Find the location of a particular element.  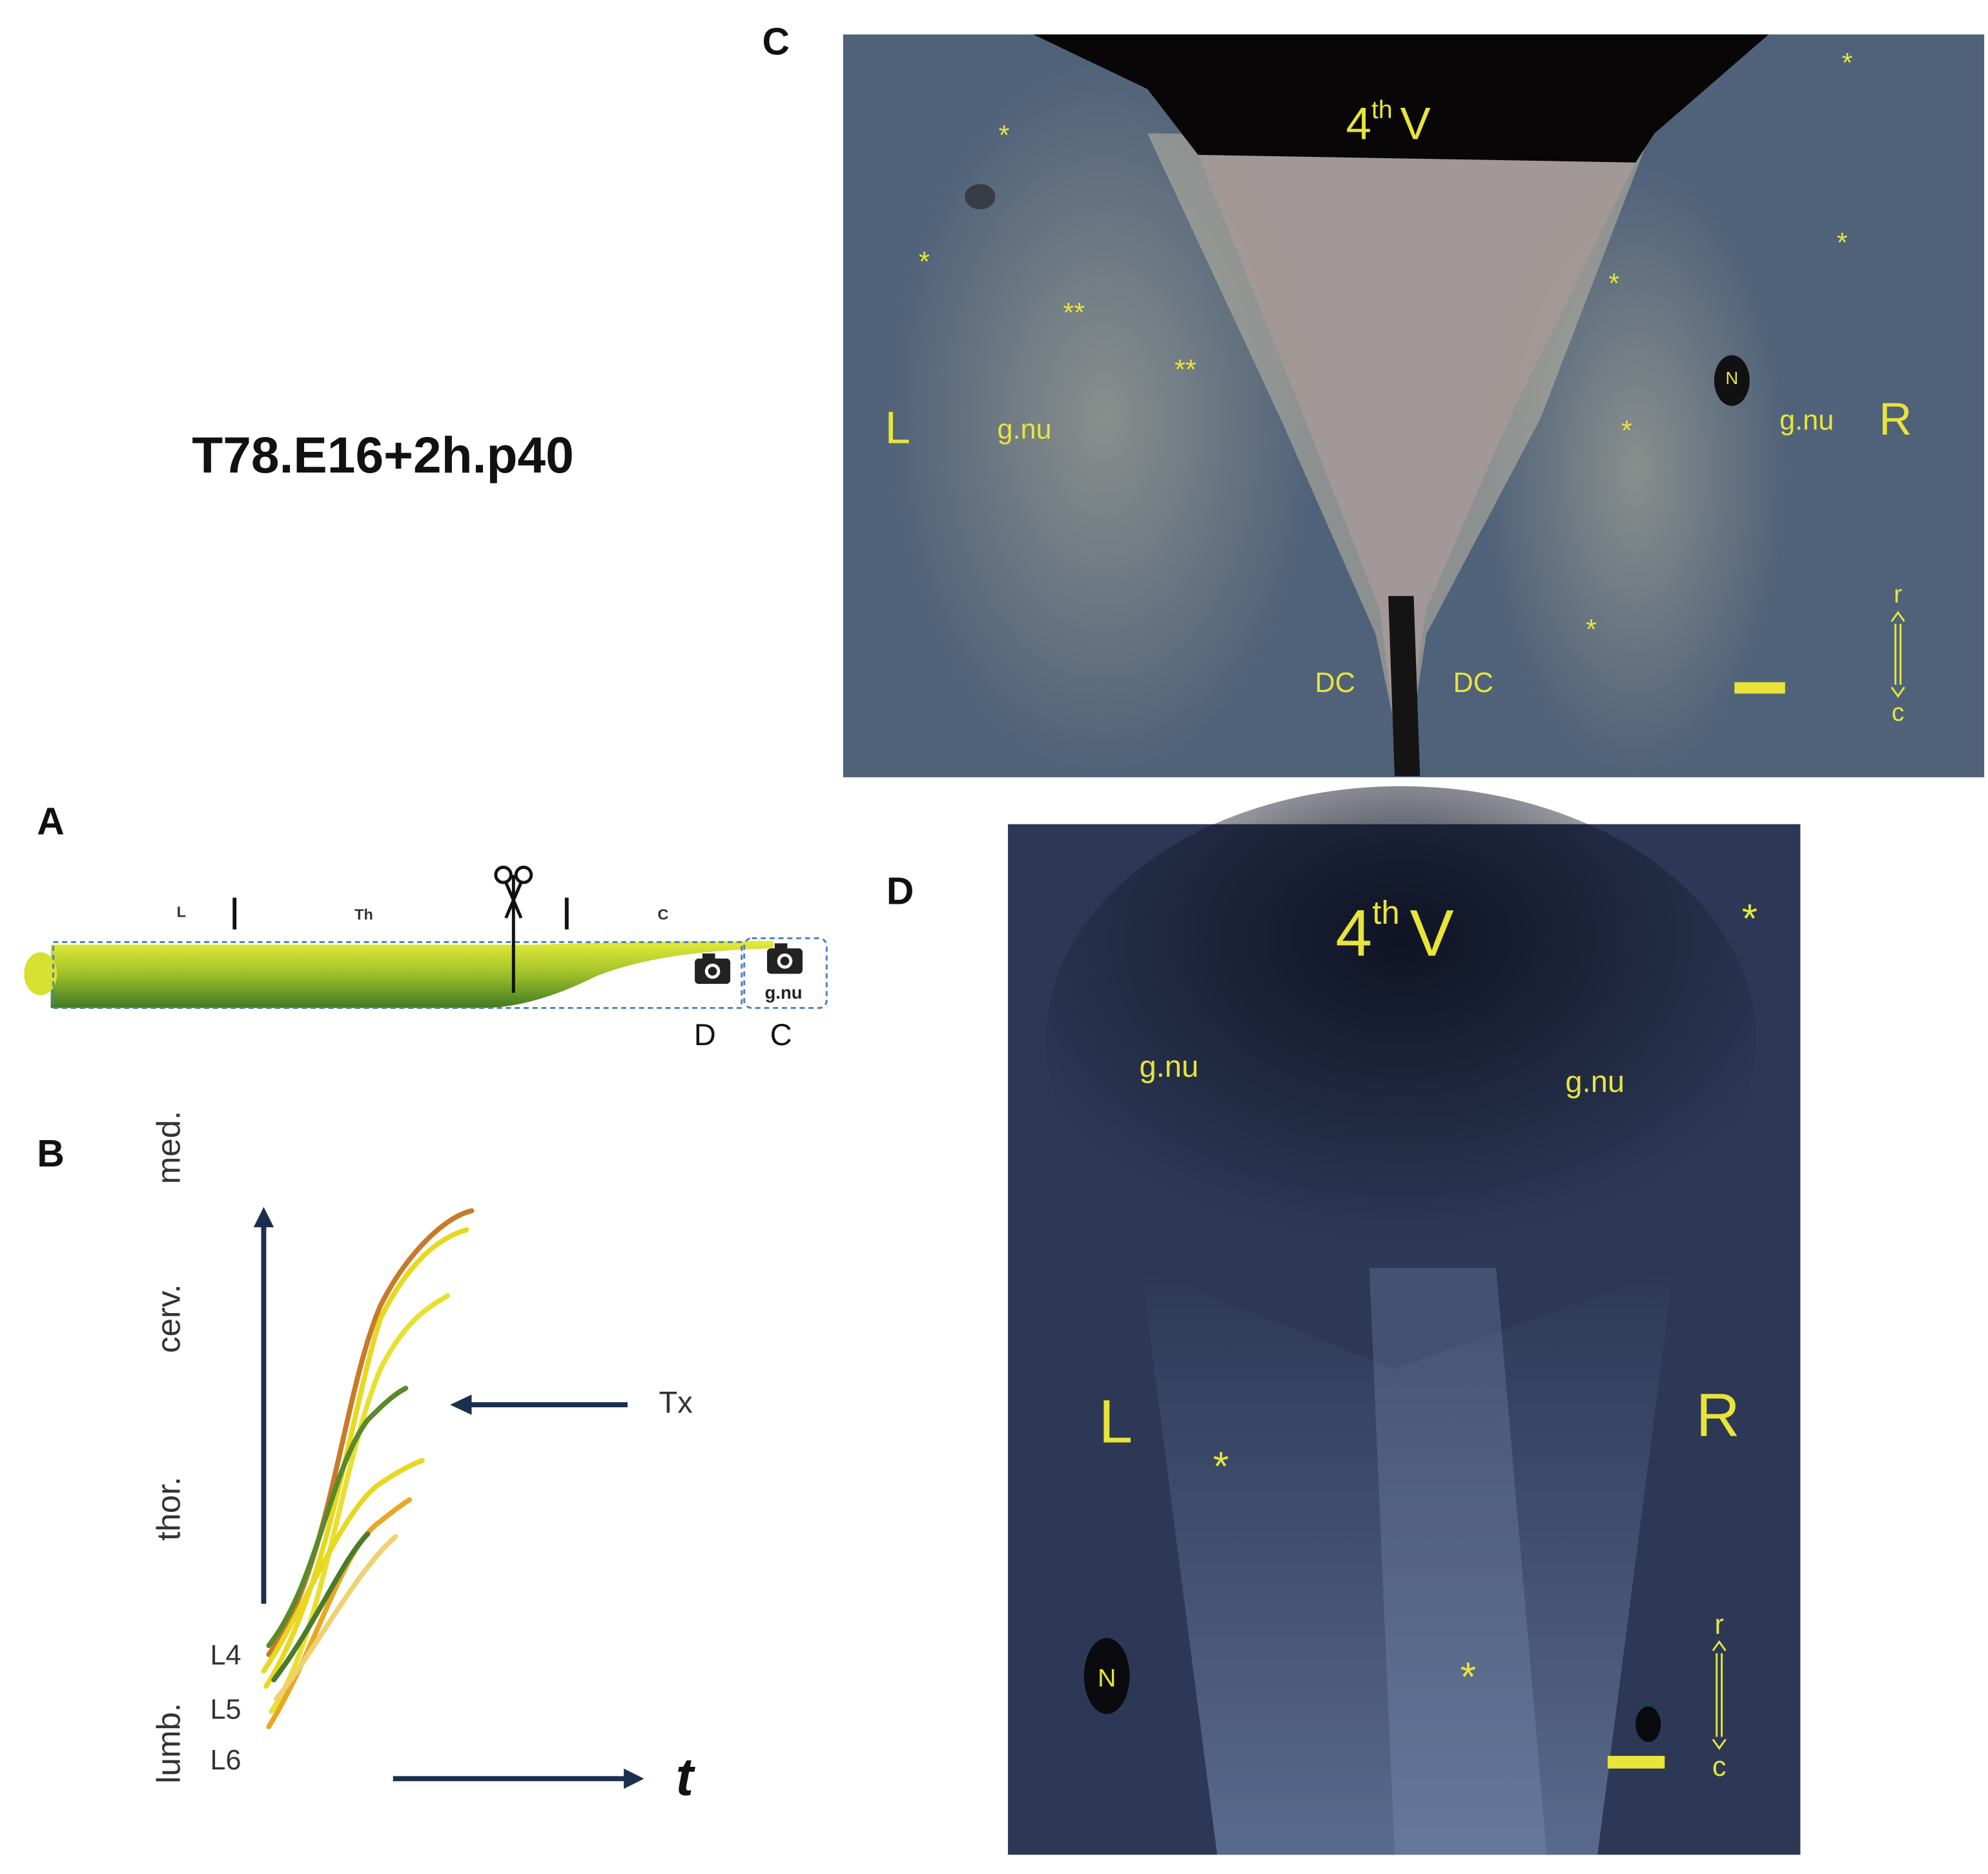

level-label: L5 is located at coordinates (225, 1710).